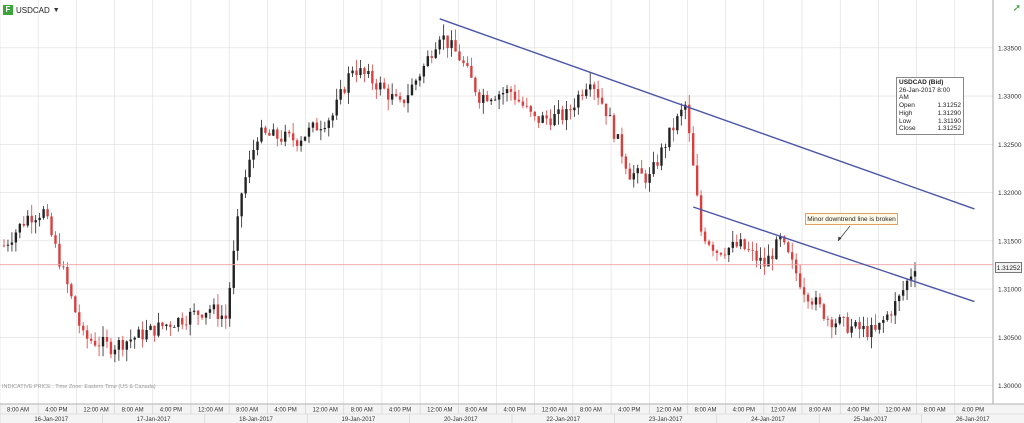 The height and width of the screenshot is (423, 1024). What do you see at coordinates (1010, 48) in the screenshot?
I see `y-tick-label: 1.33500` at bounding box center [1010, 48].